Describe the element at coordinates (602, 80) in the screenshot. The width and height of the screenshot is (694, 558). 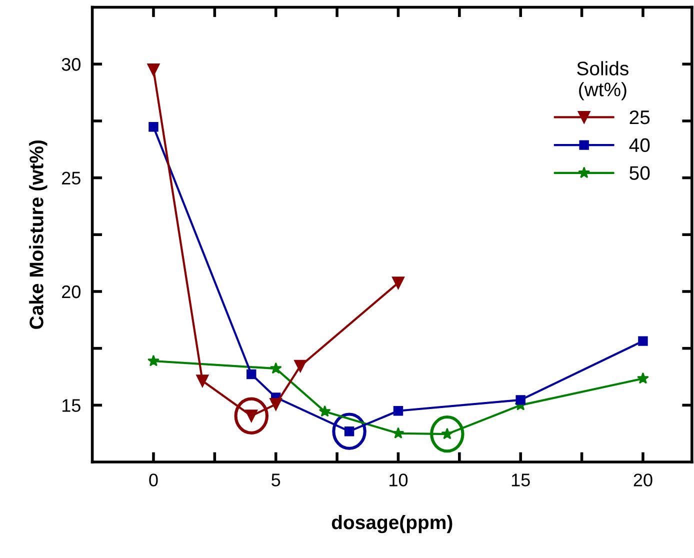
I see `legend-title: Solids (wt%)` at that location.